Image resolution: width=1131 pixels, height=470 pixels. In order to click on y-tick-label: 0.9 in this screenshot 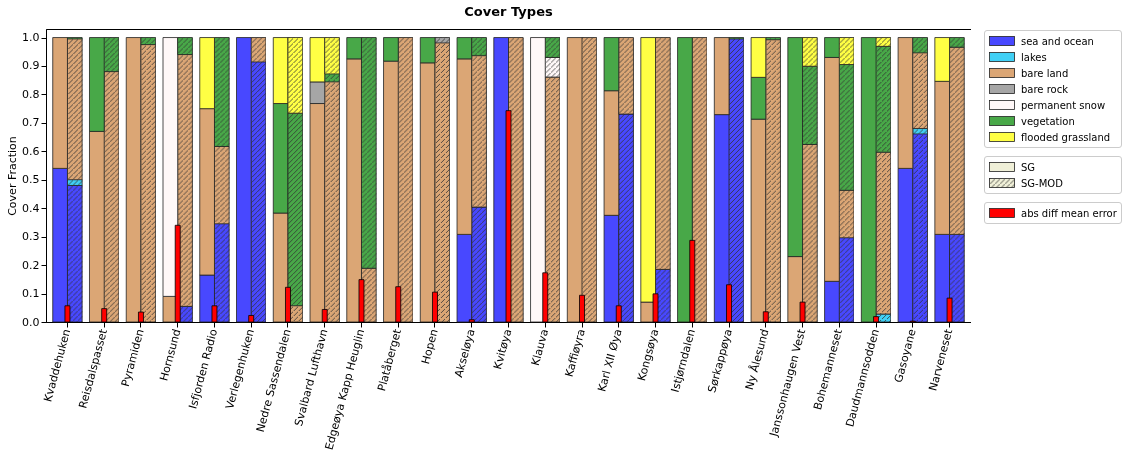, I will do `click(31, 66)`.